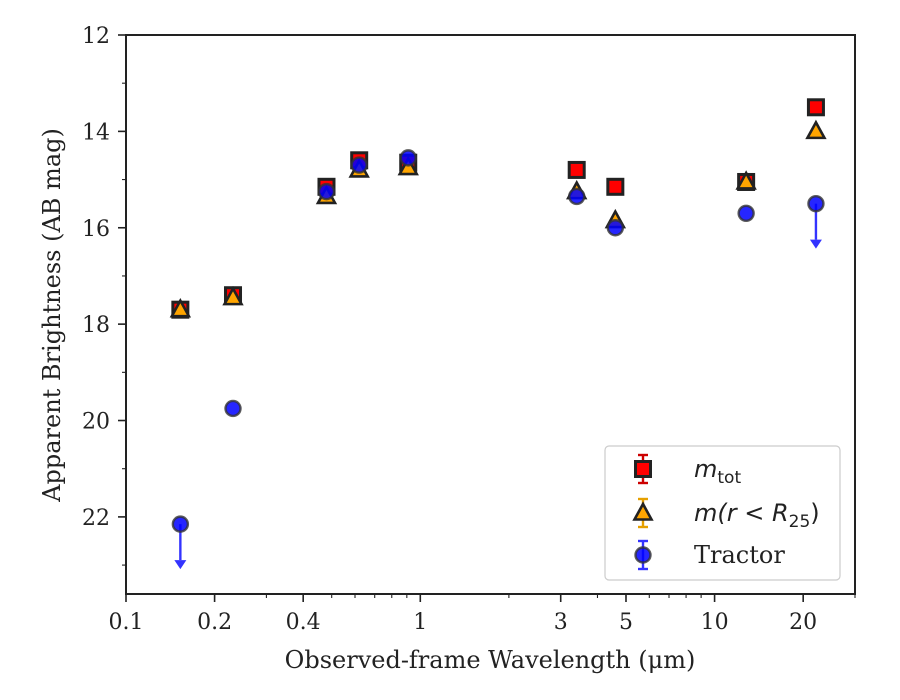 This screenshot has height=700, width=900. Describe the element at coordinates (626, 622) in the screenshot. I see `x-tick-label: 5` at that location.